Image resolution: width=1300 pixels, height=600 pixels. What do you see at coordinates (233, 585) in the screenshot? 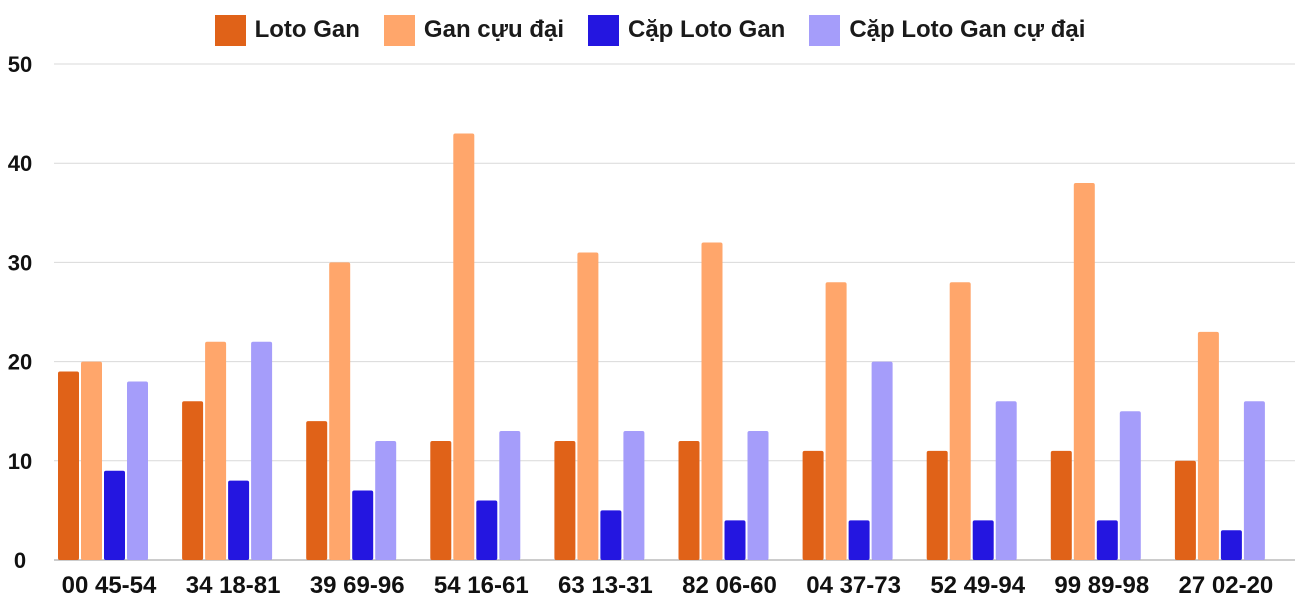
I see `x-tick-label: 34 18-81` at bounding box center [233, 585].